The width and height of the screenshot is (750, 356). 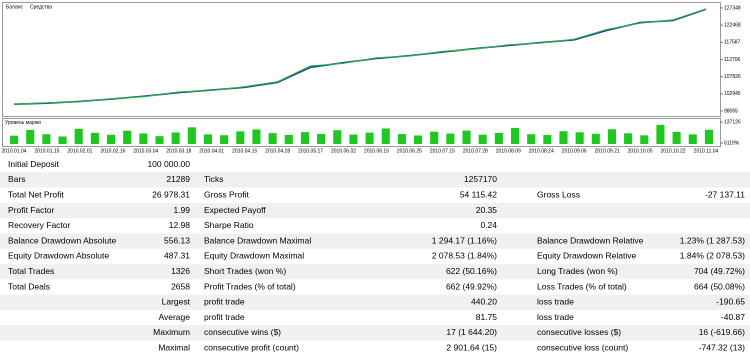 What do you see at coordinates (13, 151) in the screenshot?
I see `x-tick-label: 2010.01.04` at bounding box center [13, 151].